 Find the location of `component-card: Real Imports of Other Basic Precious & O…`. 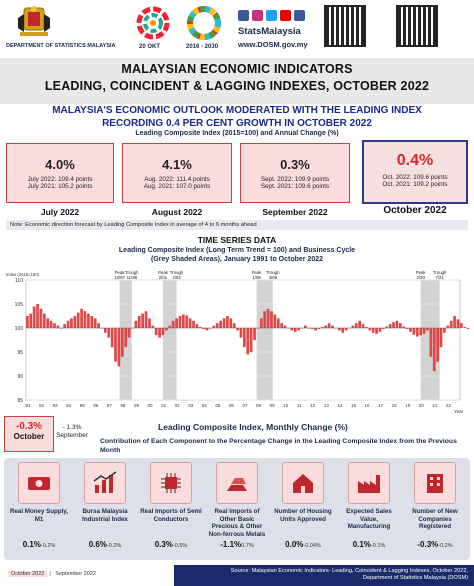

component-card: Real Imports of Other Basic Precious & O… is located at coordinates (237, 510).